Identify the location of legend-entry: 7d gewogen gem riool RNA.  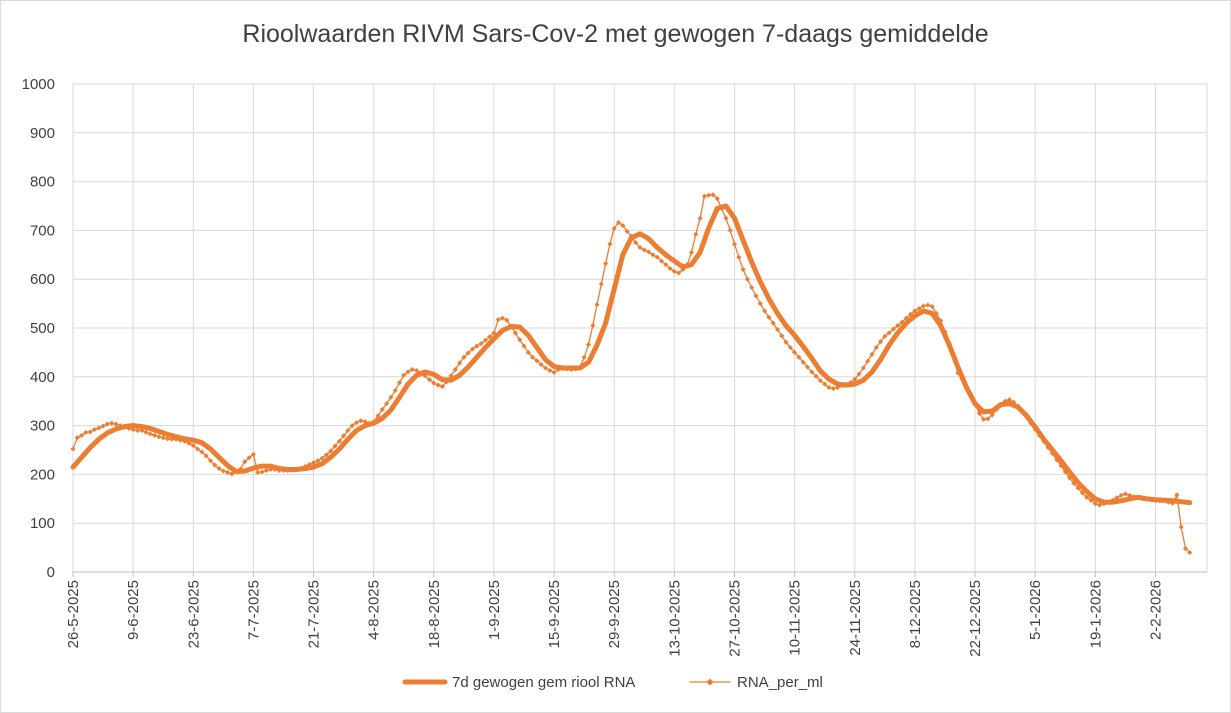
(518, 682).